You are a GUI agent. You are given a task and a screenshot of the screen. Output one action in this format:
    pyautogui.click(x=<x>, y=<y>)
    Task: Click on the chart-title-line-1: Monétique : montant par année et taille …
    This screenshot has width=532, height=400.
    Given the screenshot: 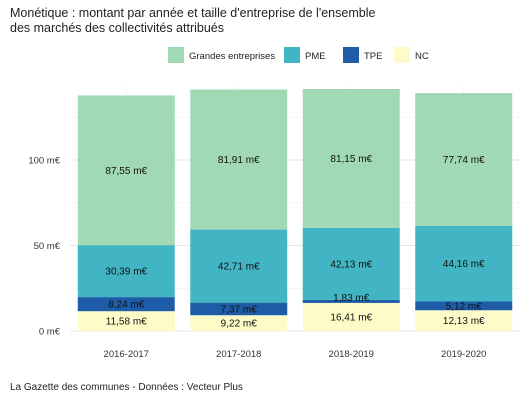 What is the action you would take?
    pyautogui.click(x=193, y=13)
    